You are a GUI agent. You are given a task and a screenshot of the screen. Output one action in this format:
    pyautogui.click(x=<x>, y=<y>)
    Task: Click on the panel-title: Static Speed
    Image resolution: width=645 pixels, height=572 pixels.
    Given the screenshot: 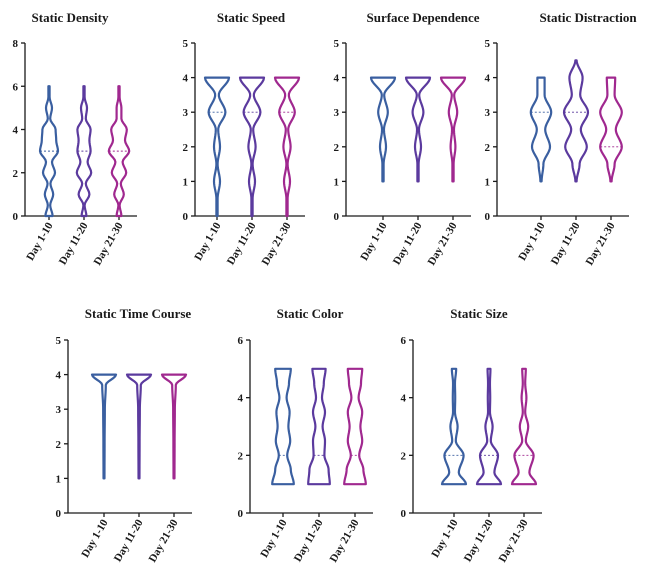 What is the action you would take?
    pyautogui.click(x=251, y=17)
    